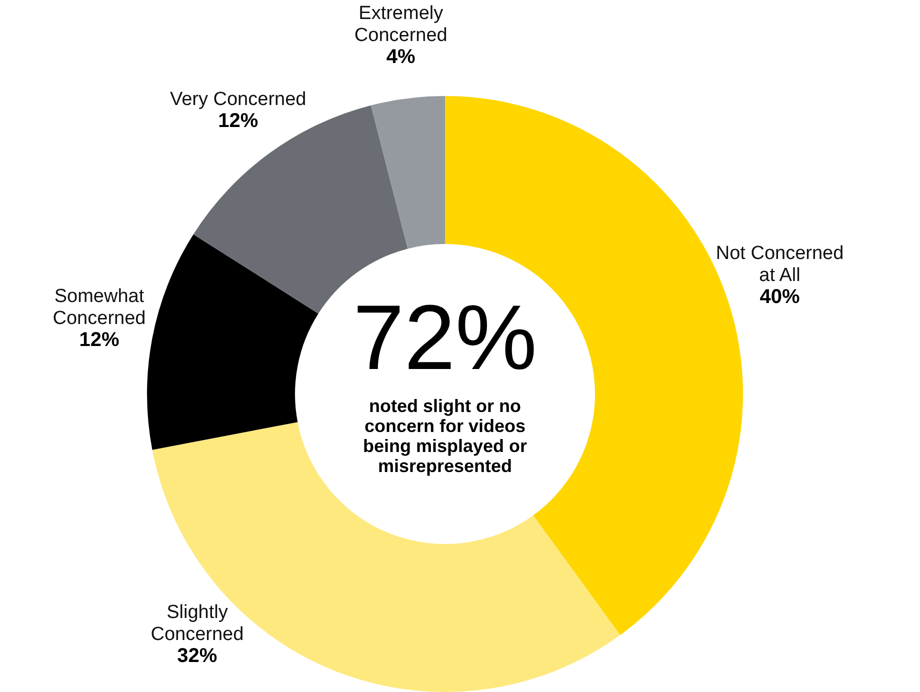 This screenshot has width=920, height=692. What do you see at coordinates (401, 24) in the screenshot?
I see `slice-label: Extremely Concerned` at bounding box center [401, 24].